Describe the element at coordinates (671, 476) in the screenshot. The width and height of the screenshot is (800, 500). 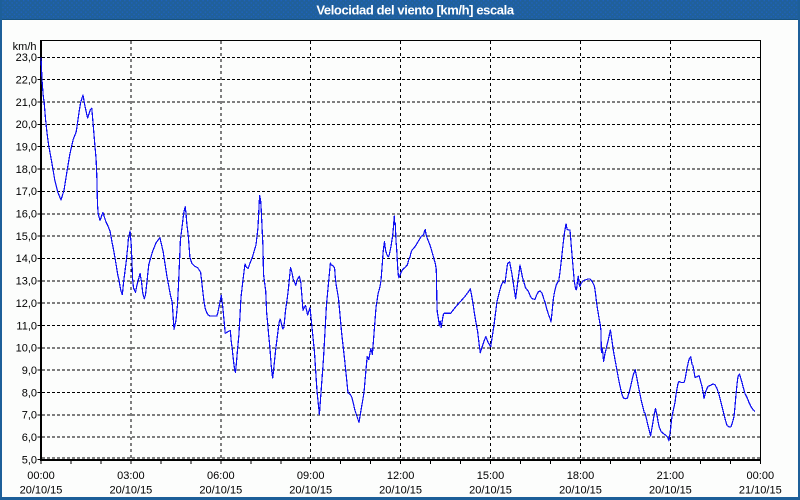
I see `svg-text: 21:00` at that location.